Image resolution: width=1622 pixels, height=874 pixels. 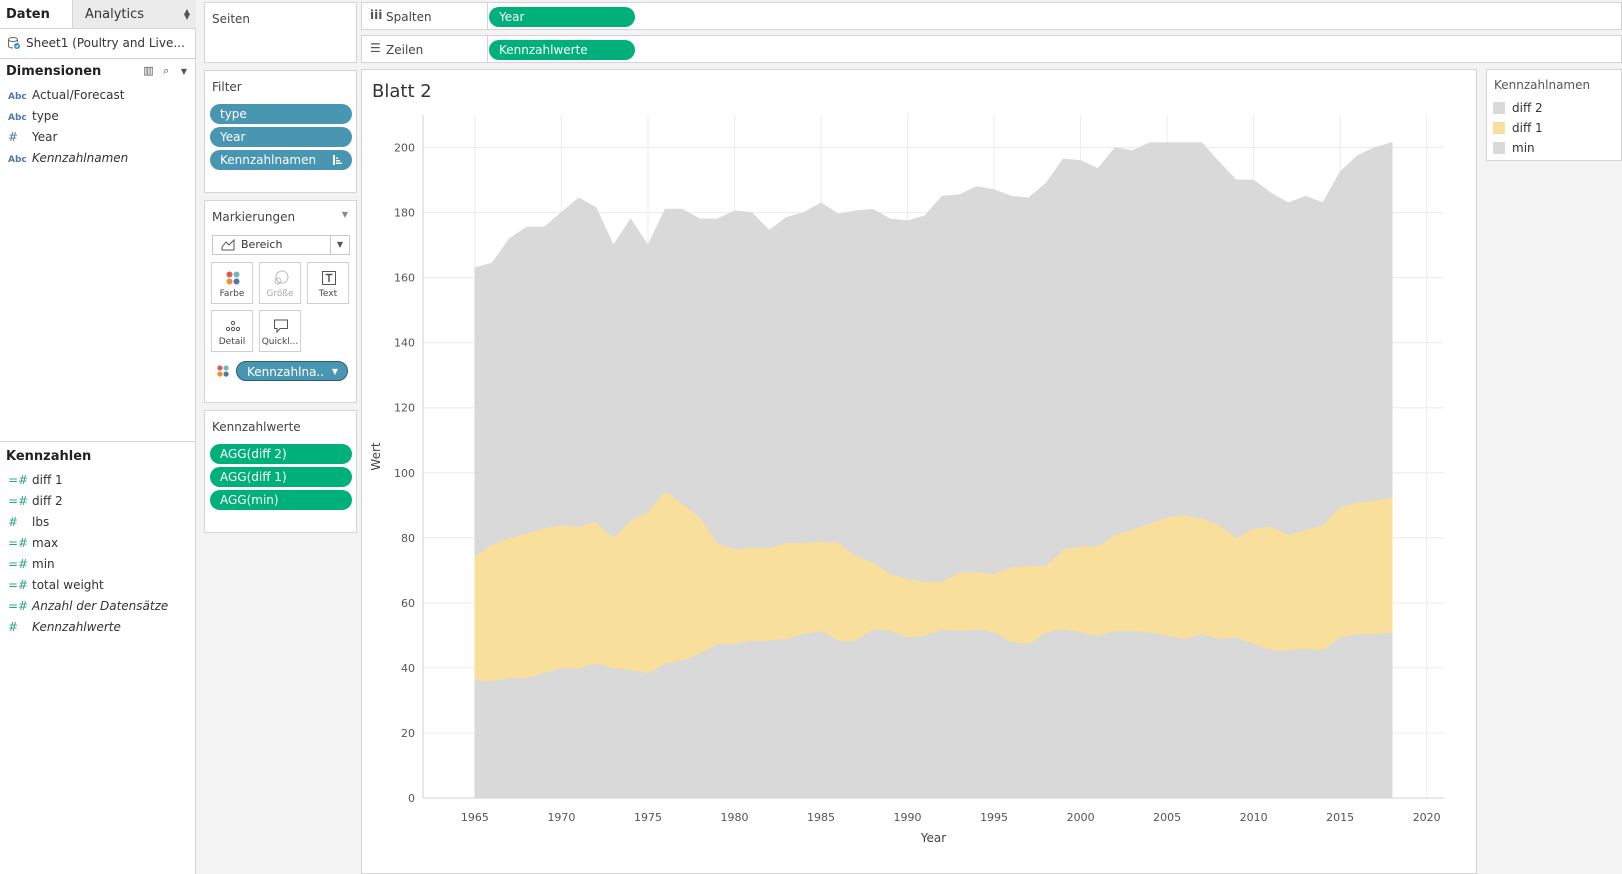 What do you see at coordinates (1514, 148) in the screenshot?
I see `legend-item-min: min` at bounding box center [1514, 148].